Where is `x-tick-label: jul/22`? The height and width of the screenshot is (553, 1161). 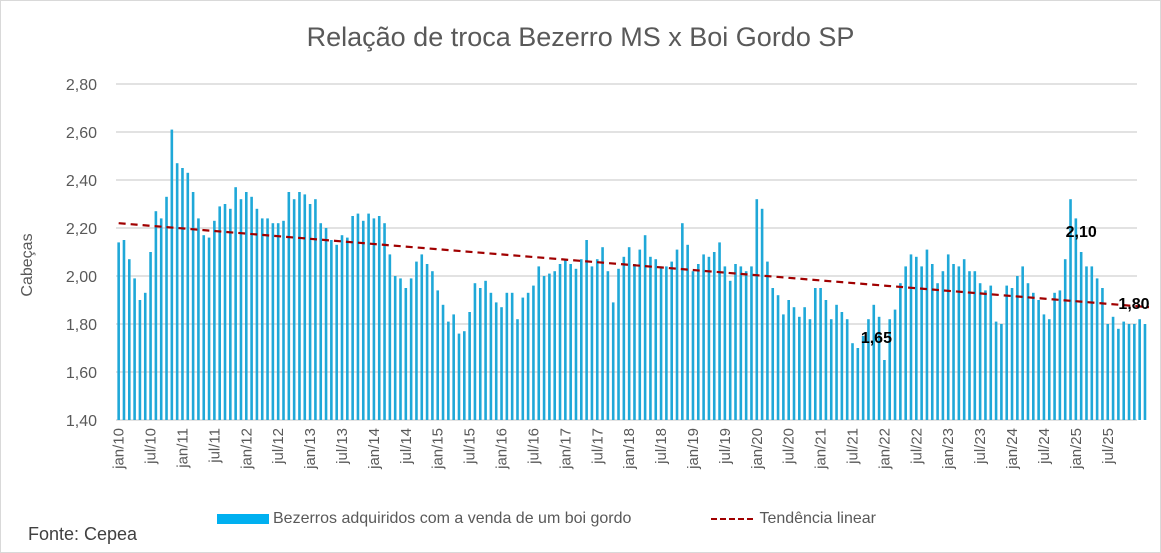 x-tick-label: jul/22 is located at coordinates (916, 446).